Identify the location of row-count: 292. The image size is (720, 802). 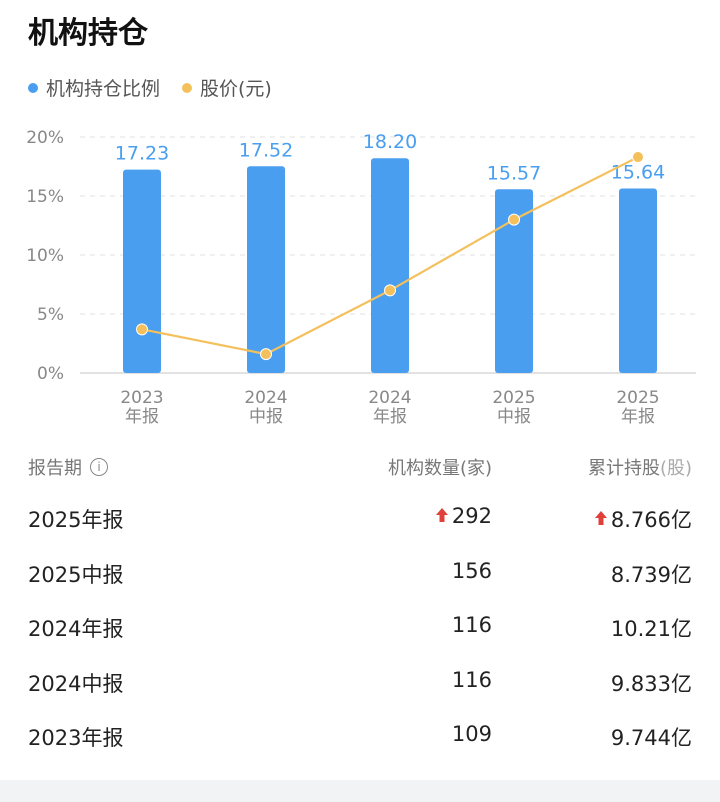
(463, 516).